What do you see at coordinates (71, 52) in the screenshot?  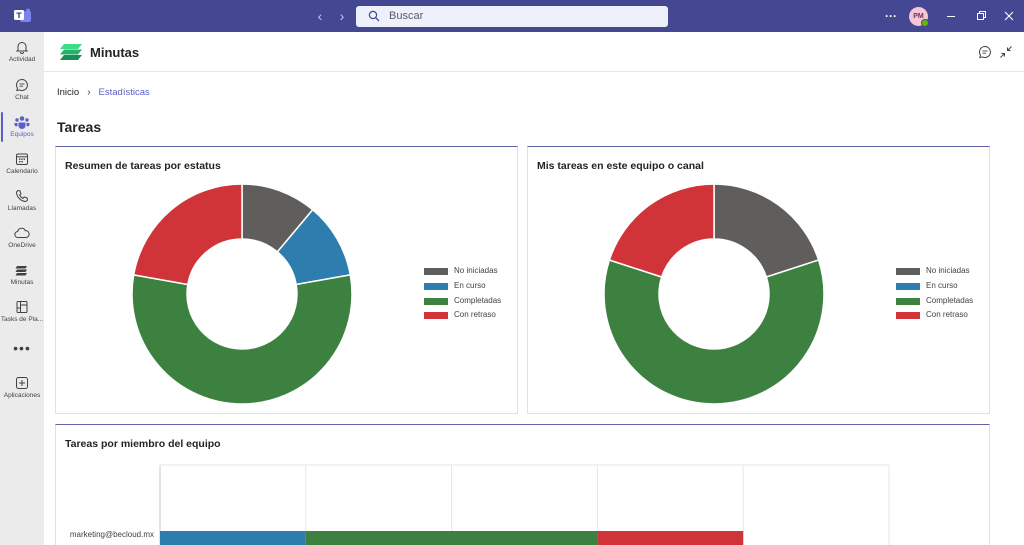 I see `minutas-logo-icon` at bounding box center [71, 52].